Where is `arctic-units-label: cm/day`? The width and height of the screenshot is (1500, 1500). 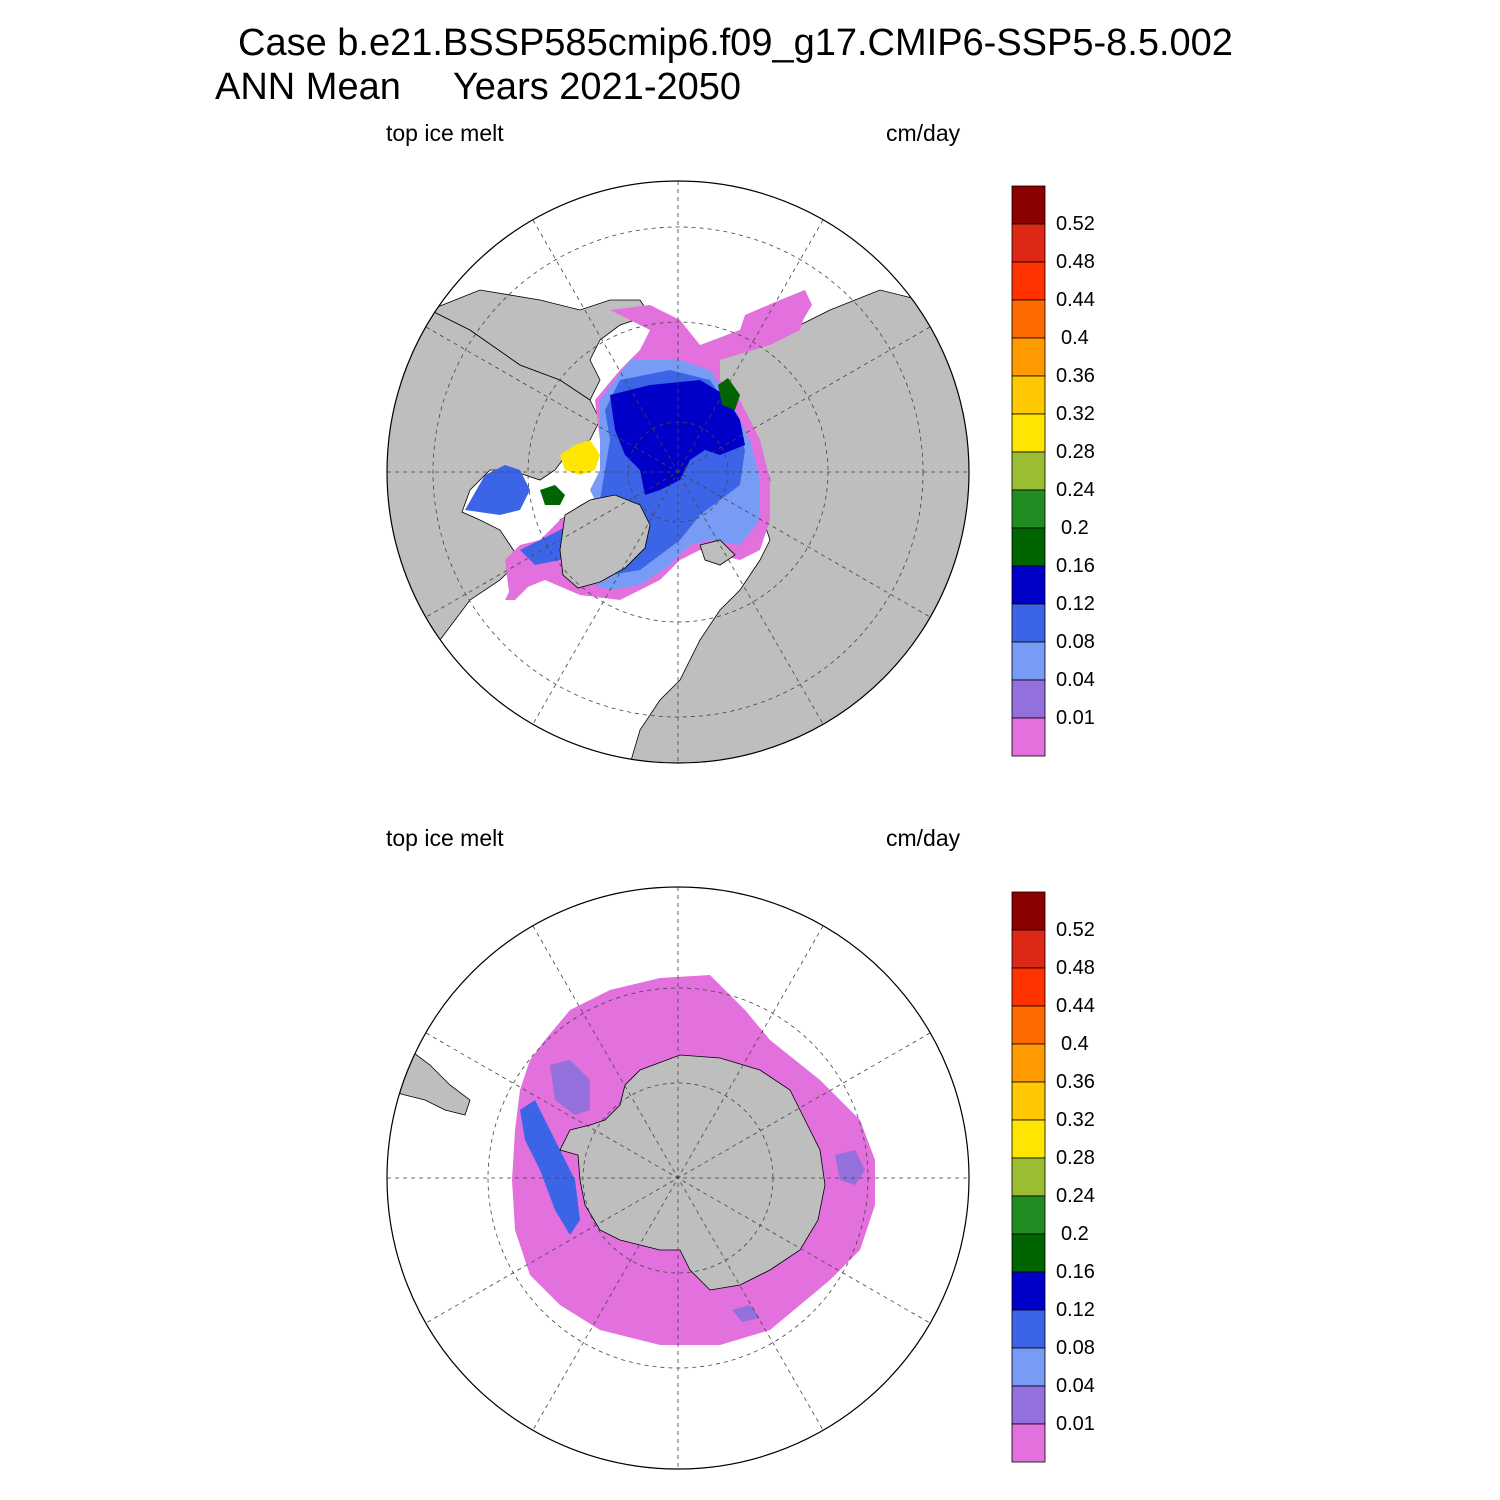
arctic-units-label: cm/day is located at coordinates (923, 133).